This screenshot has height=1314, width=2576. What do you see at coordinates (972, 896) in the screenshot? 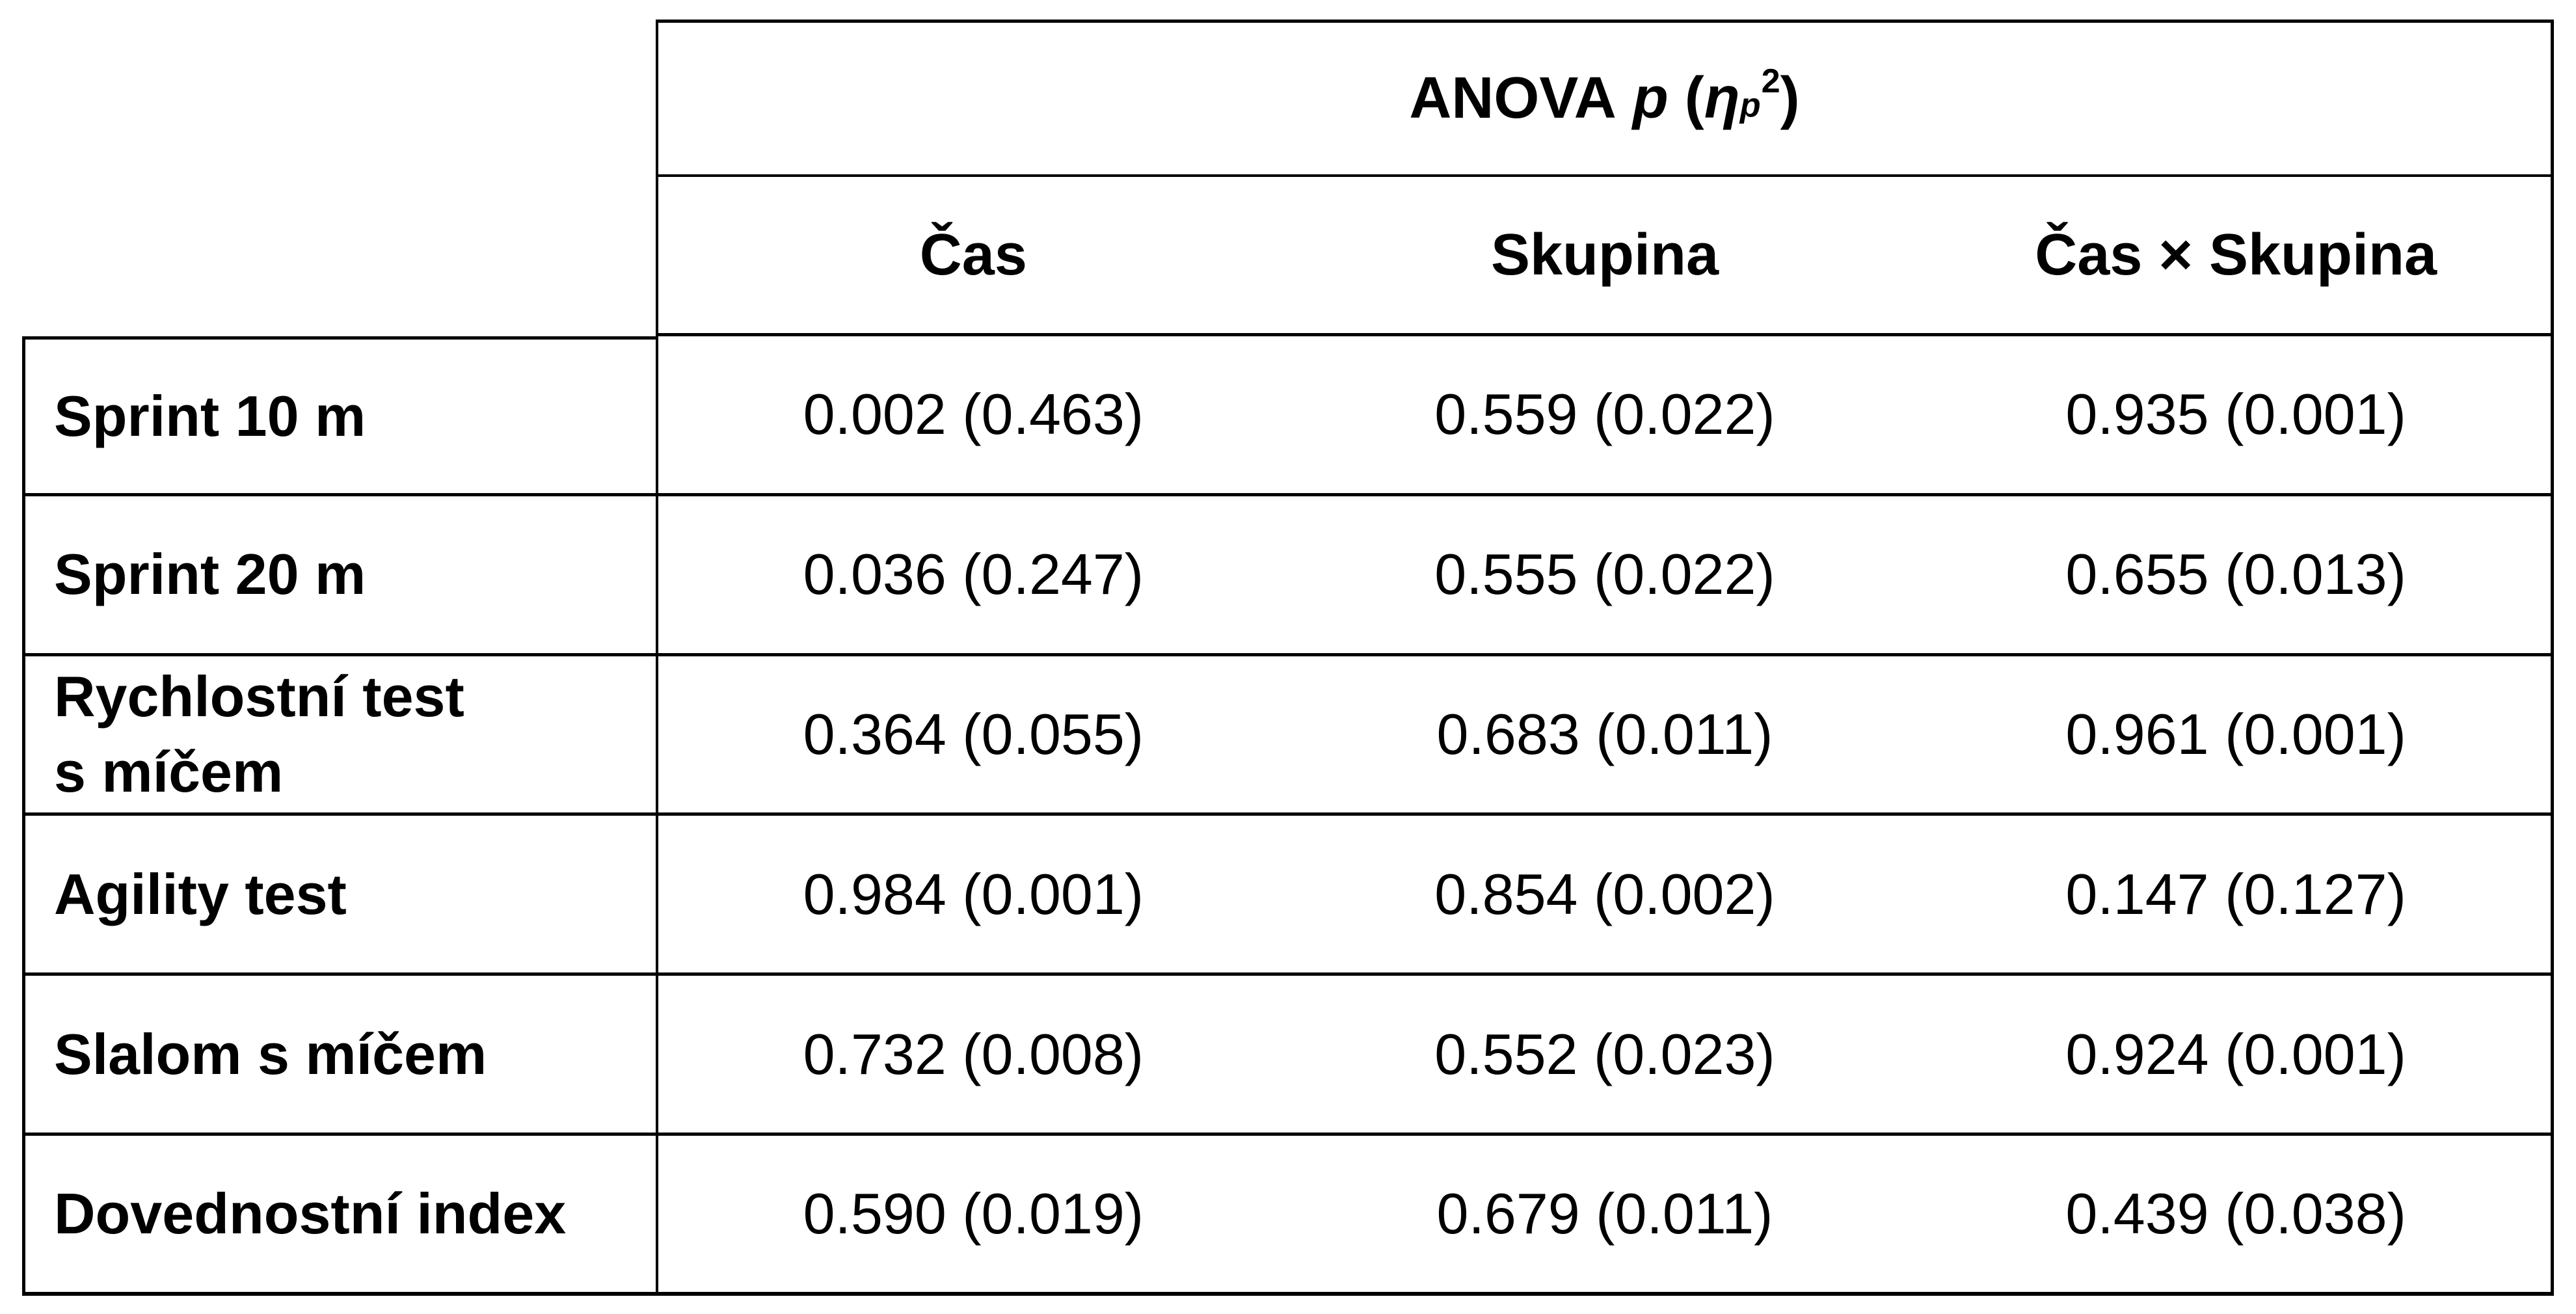
I see `value-cell: 0.984 (0.001)` at bounding box center [972, 896].